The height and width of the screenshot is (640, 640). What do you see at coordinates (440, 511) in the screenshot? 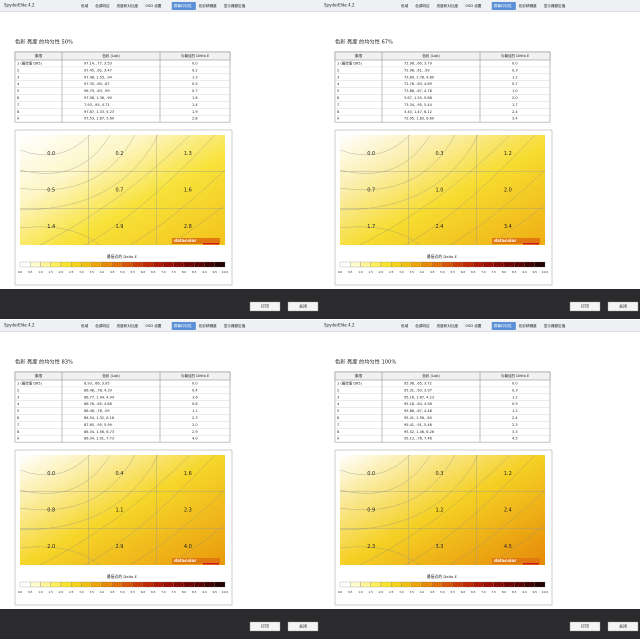
I see `map-value: 1.2` at bounding box center [440, 511].